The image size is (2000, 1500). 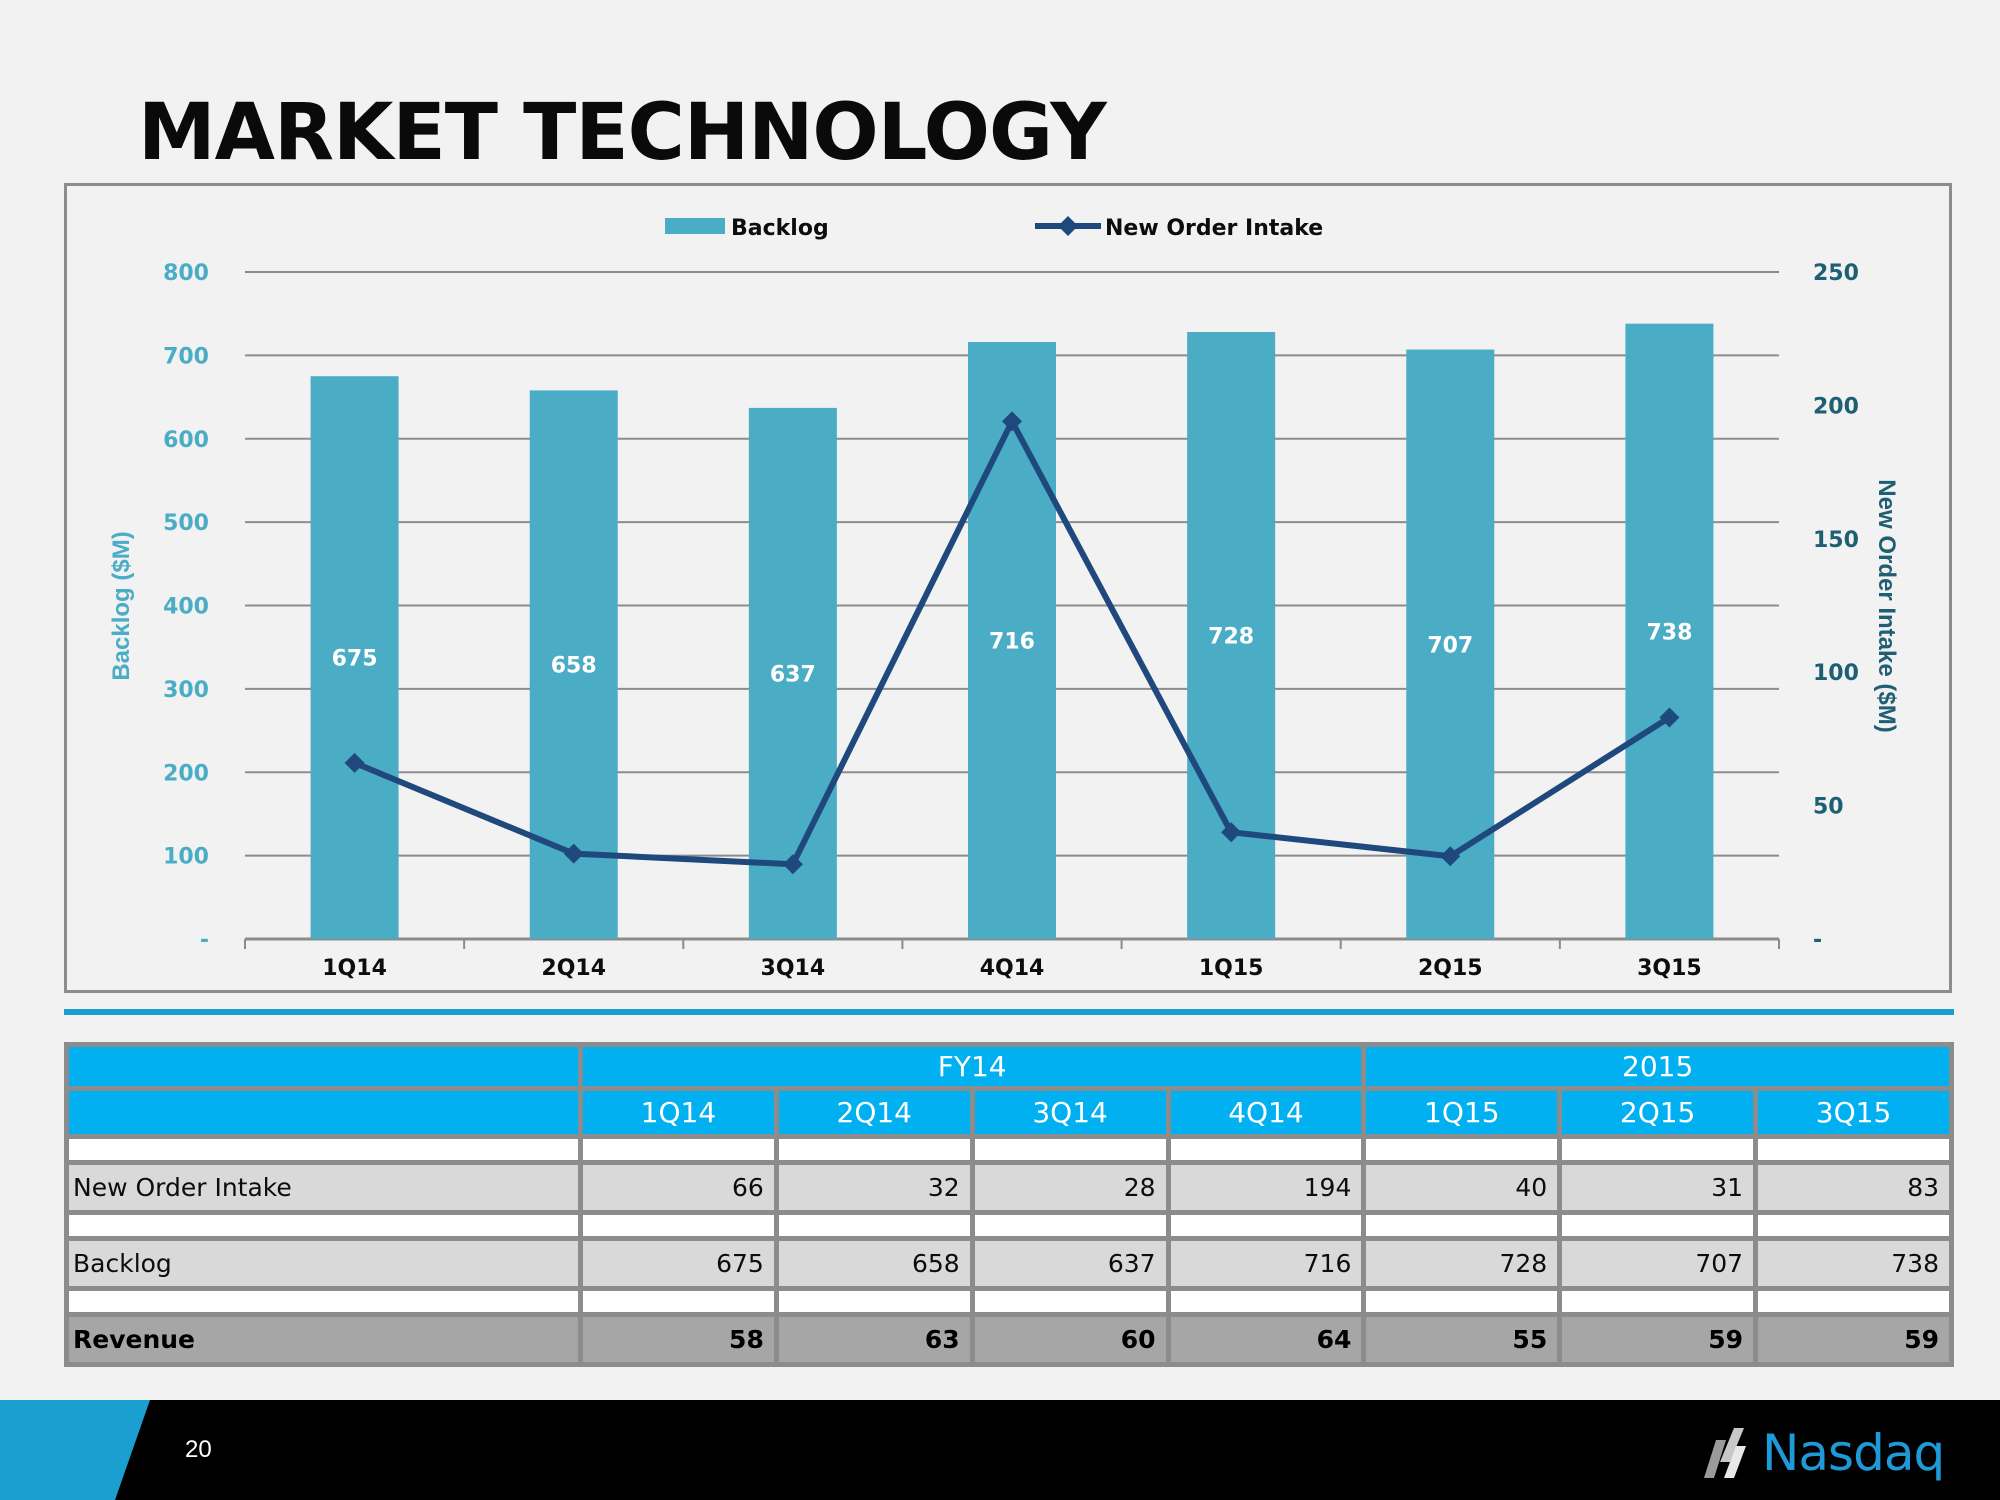 What do you see at coordinates (1070, 1187) in the screenshot?
I see `table-cell: 28` at bounding box center [1070, 1187].